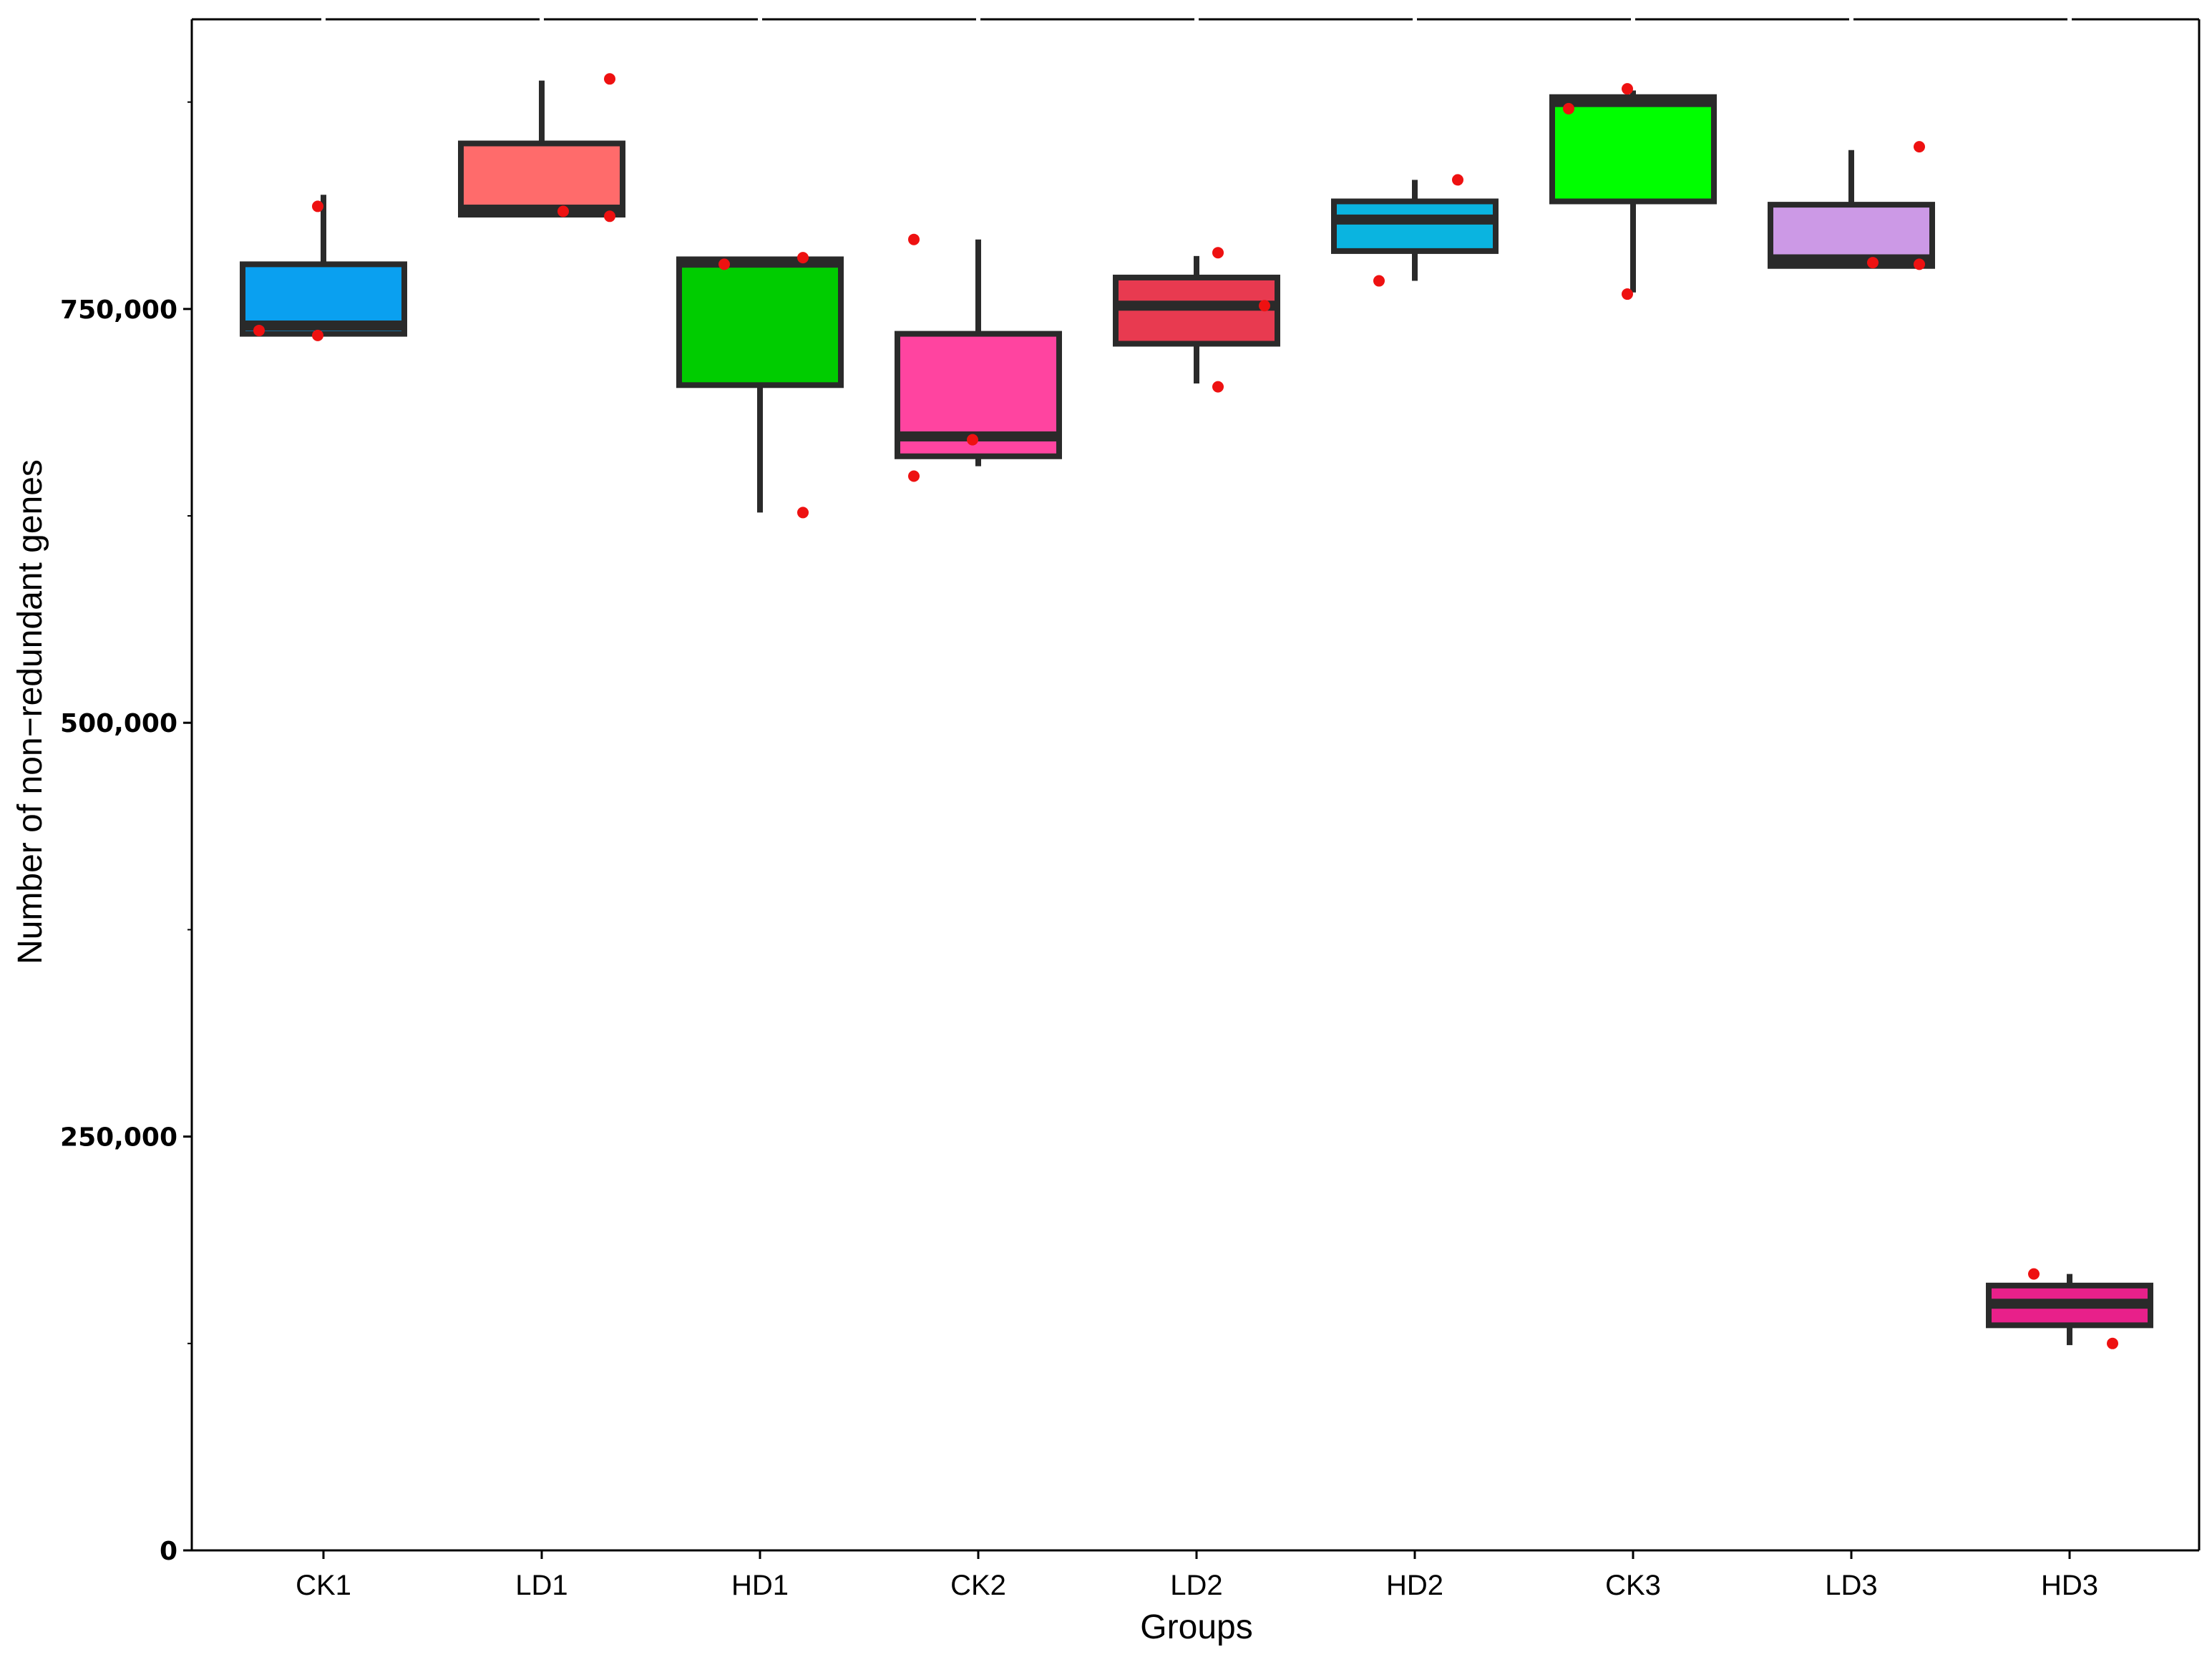 This screenshot has width=2212, height=1667. What do you see at coordinates (1414, 1585) in the screenshot?
I see `x-tick-label: HD2` at bounding box center [1414, 1585].